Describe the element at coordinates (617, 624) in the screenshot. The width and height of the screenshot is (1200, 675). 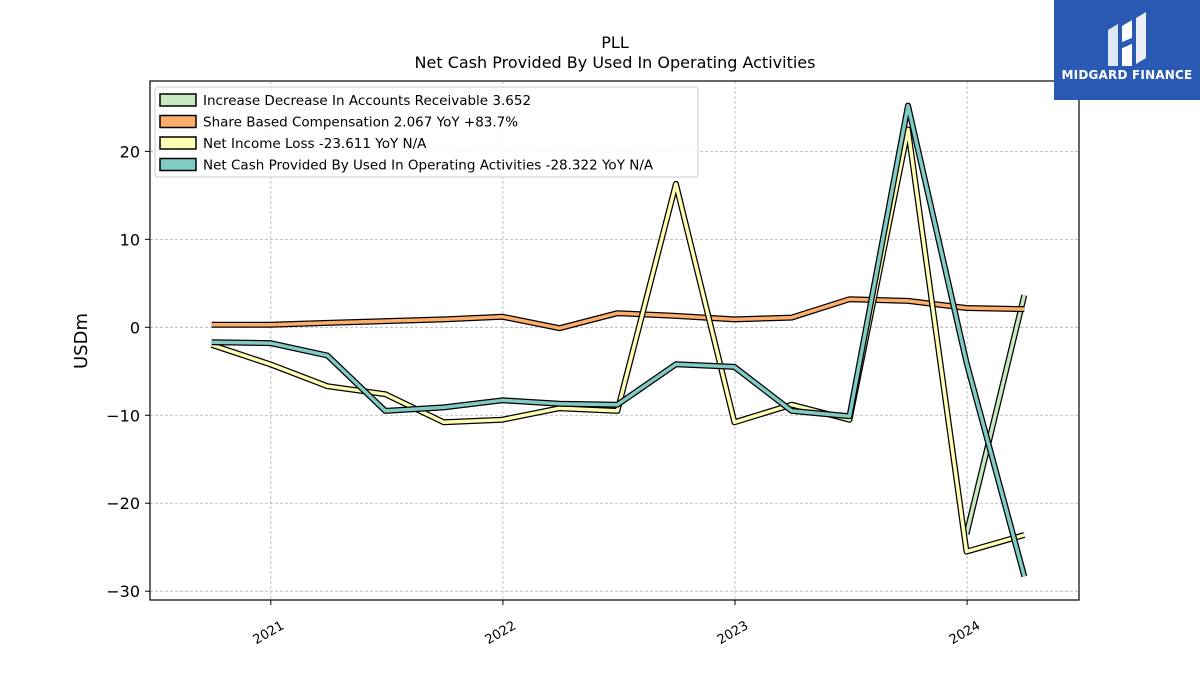
I see `x-axis-ticks: 2021 2022 2023 2024` at that location.